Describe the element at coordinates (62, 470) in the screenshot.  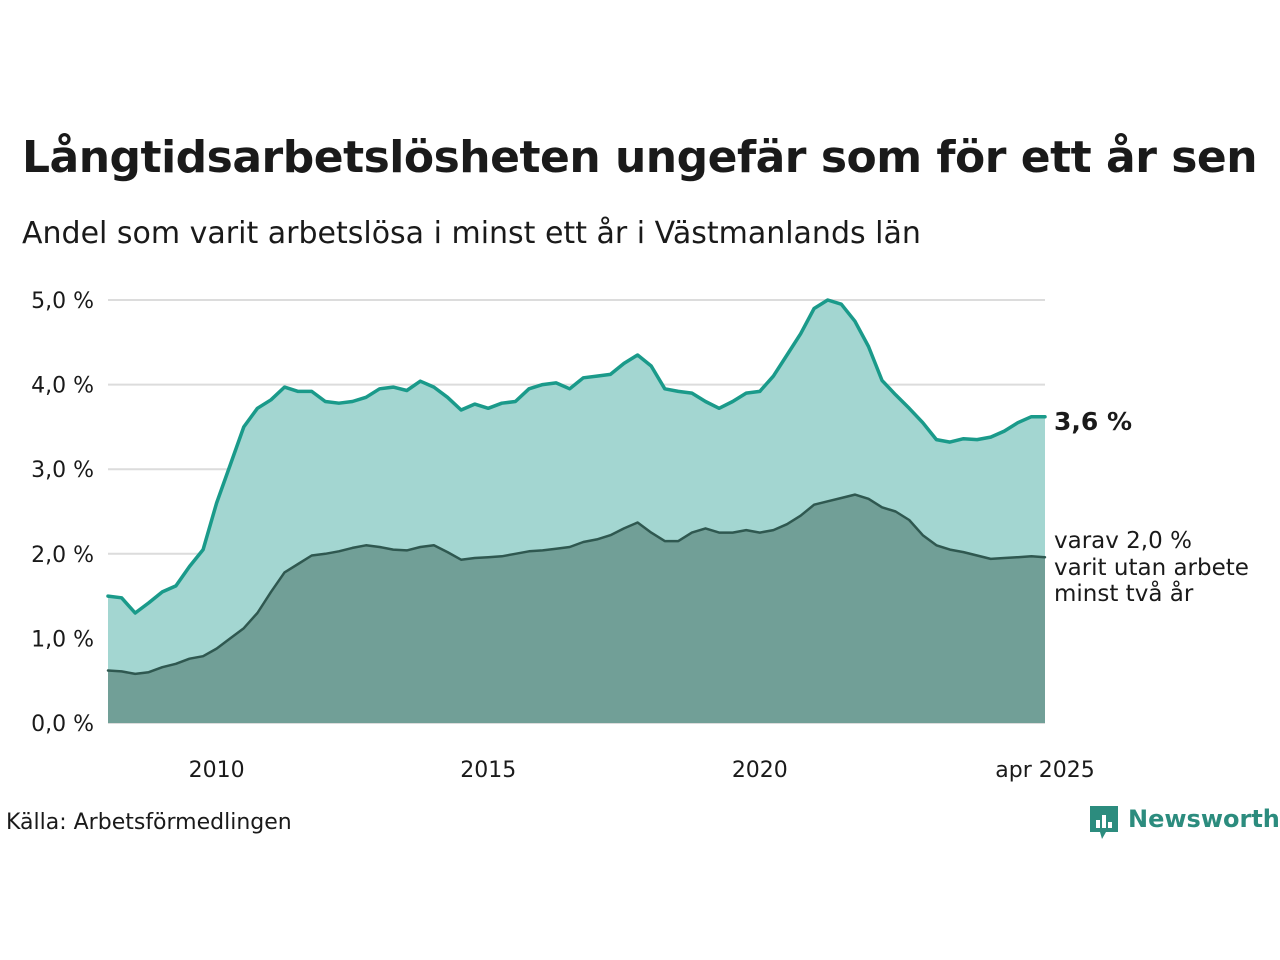
I see `y-tick-label: 3,0 %` at that location.